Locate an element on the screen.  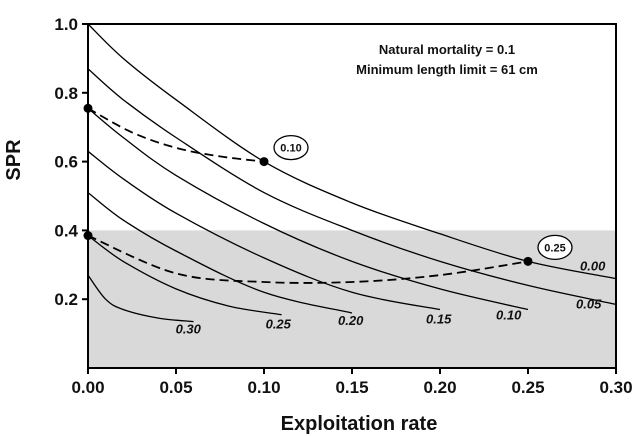
x-axis-ticks: 0.00 0.05 0.10 0.15 0.20 0.25 0.30 is located at coordinates (352, 382).